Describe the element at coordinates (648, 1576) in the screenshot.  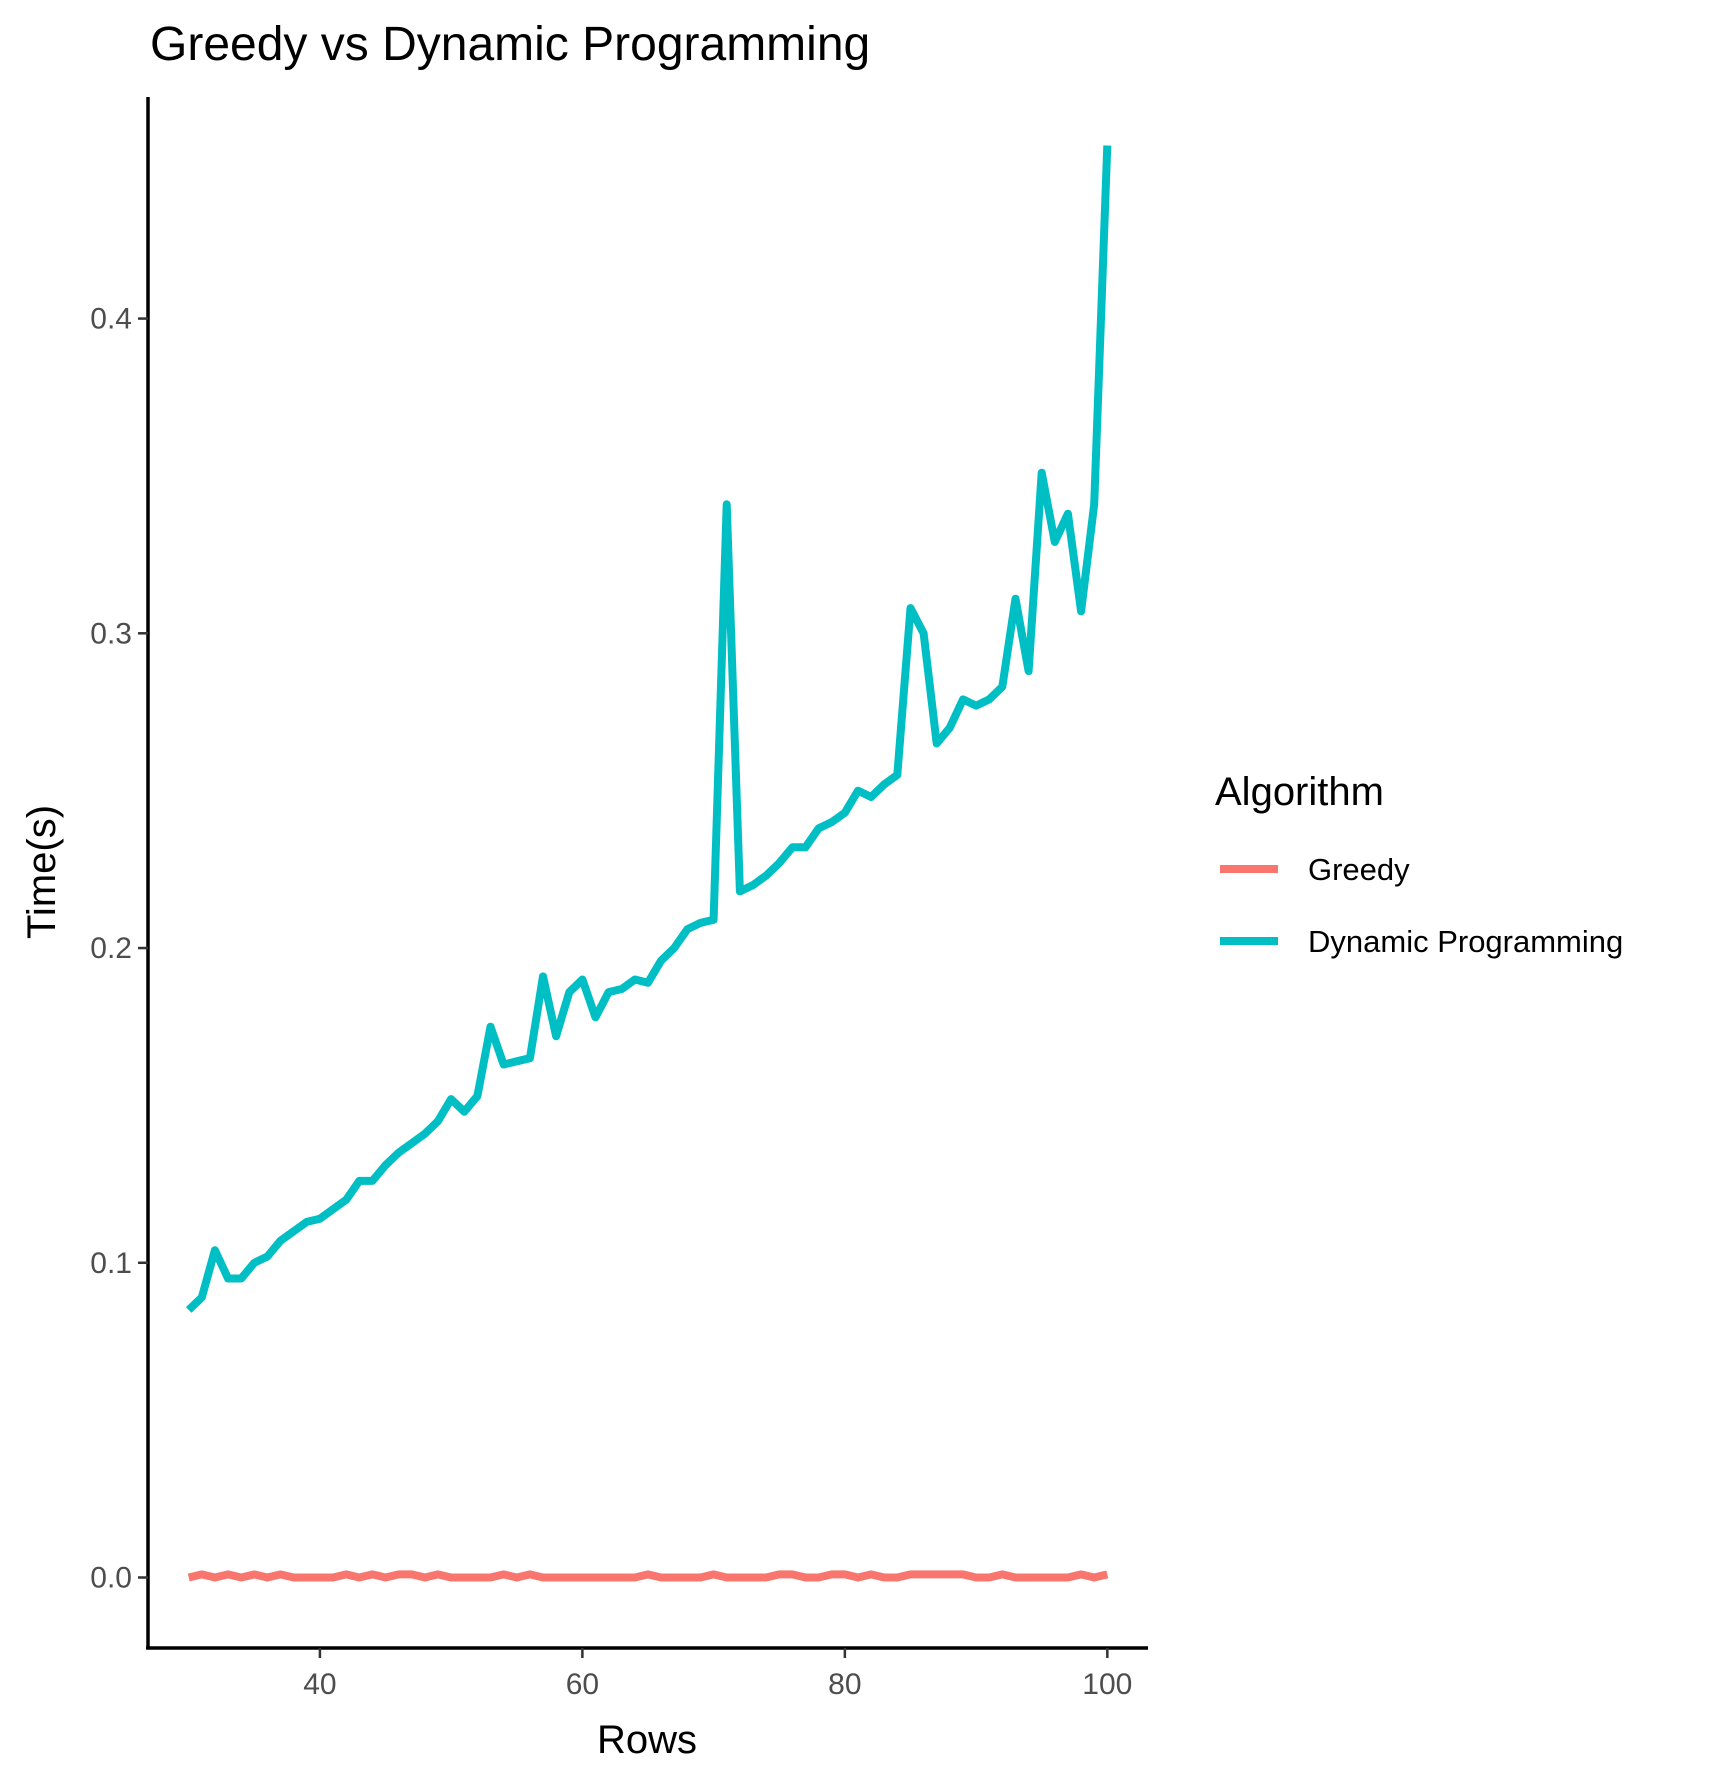
I see `series-line-greedy` at that location.